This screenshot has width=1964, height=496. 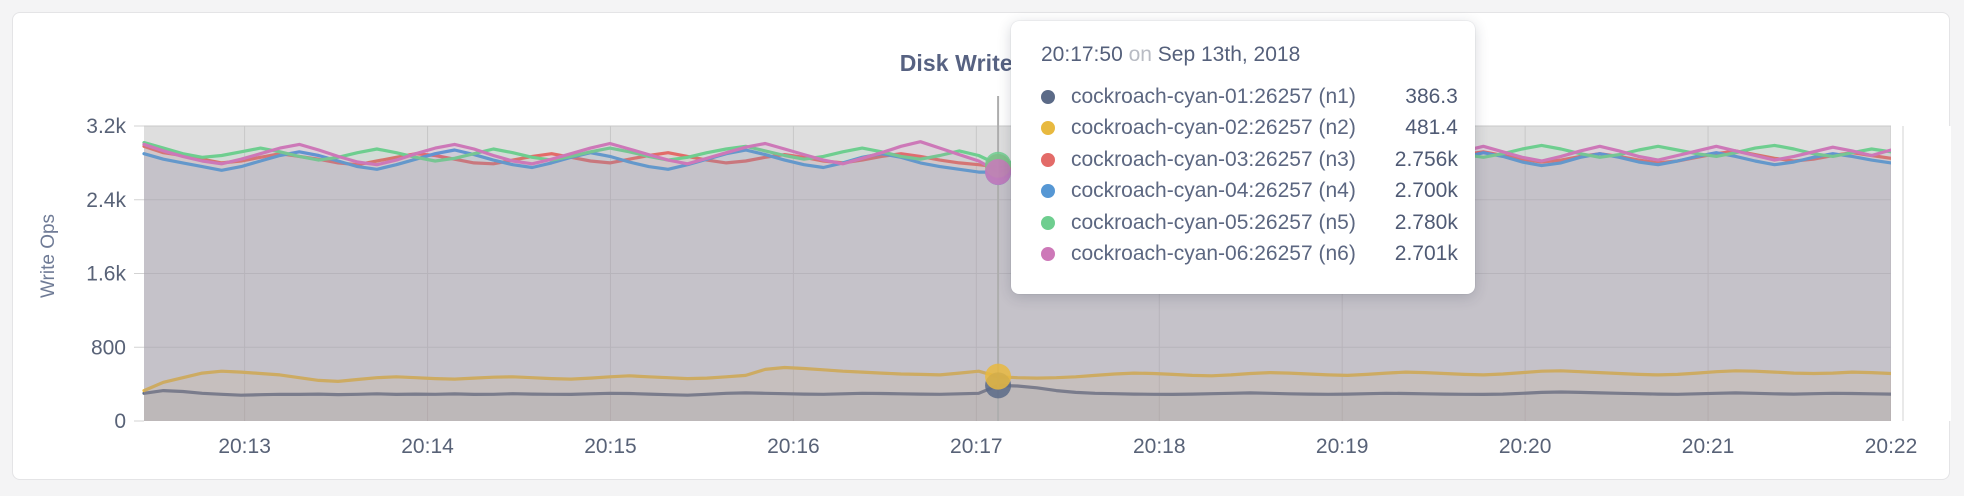 I want to click on x-tick-label: 20:15, so click(x=610, y=446).